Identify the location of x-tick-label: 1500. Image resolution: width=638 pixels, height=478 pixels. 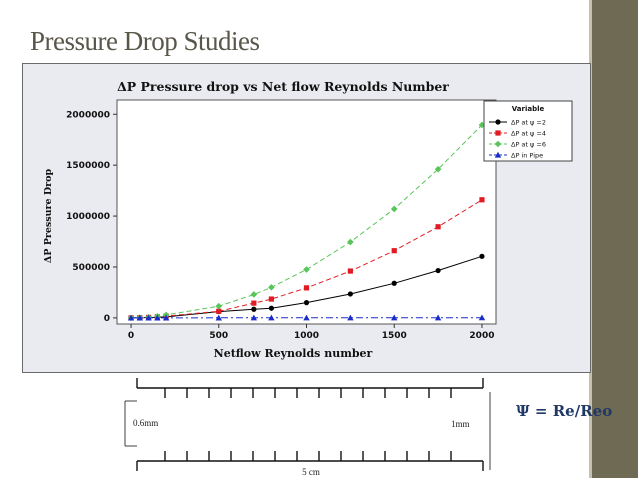
(394, 336).